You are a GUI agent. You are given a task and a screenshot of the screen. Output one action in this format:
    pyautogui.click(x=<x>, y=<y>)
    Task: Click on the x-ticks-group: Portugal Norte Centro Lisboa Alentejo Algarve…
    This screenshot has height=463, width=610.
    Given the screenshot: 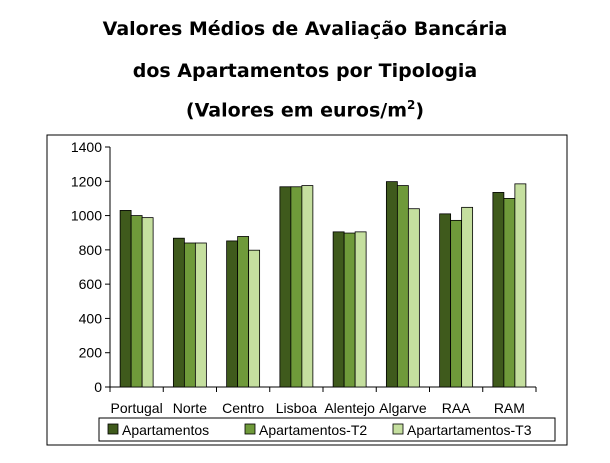 What is the action you would take?
    pyautogui.click(x=323, y=401)
    